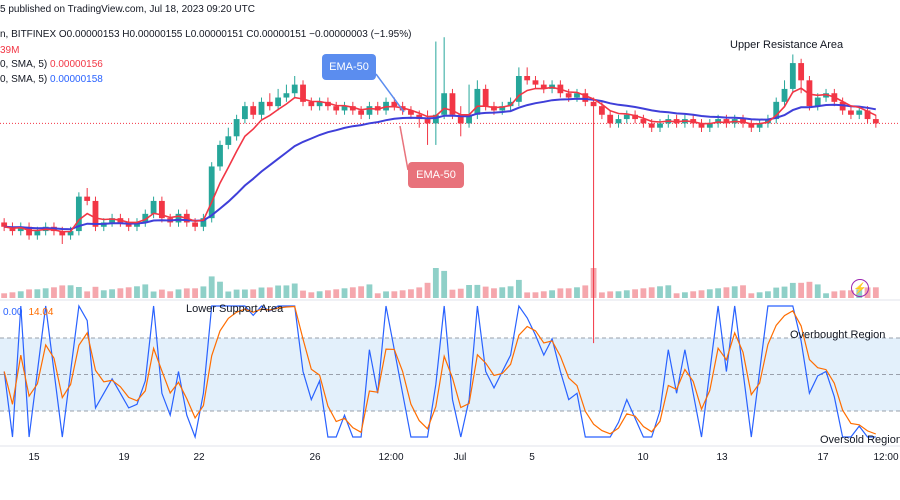  I want to click on x-tick-label: 15, so click(34, 457).